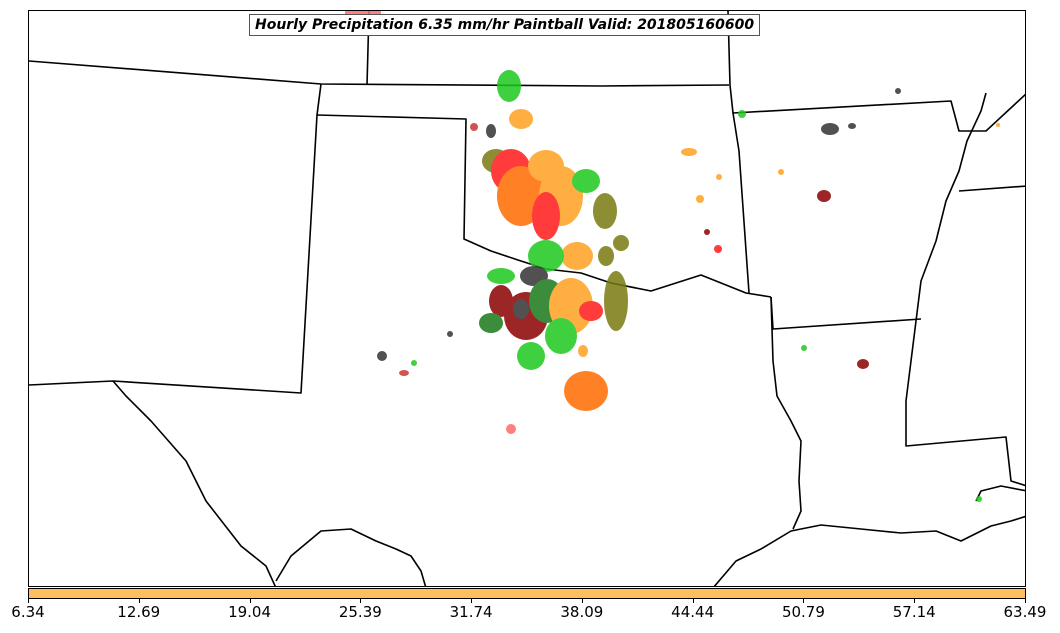 The image size is (1060, 633). Describe the element at coordinates (28, 612) in the screenshot. I see `colorbar-tick-label: 6.34` at that location.